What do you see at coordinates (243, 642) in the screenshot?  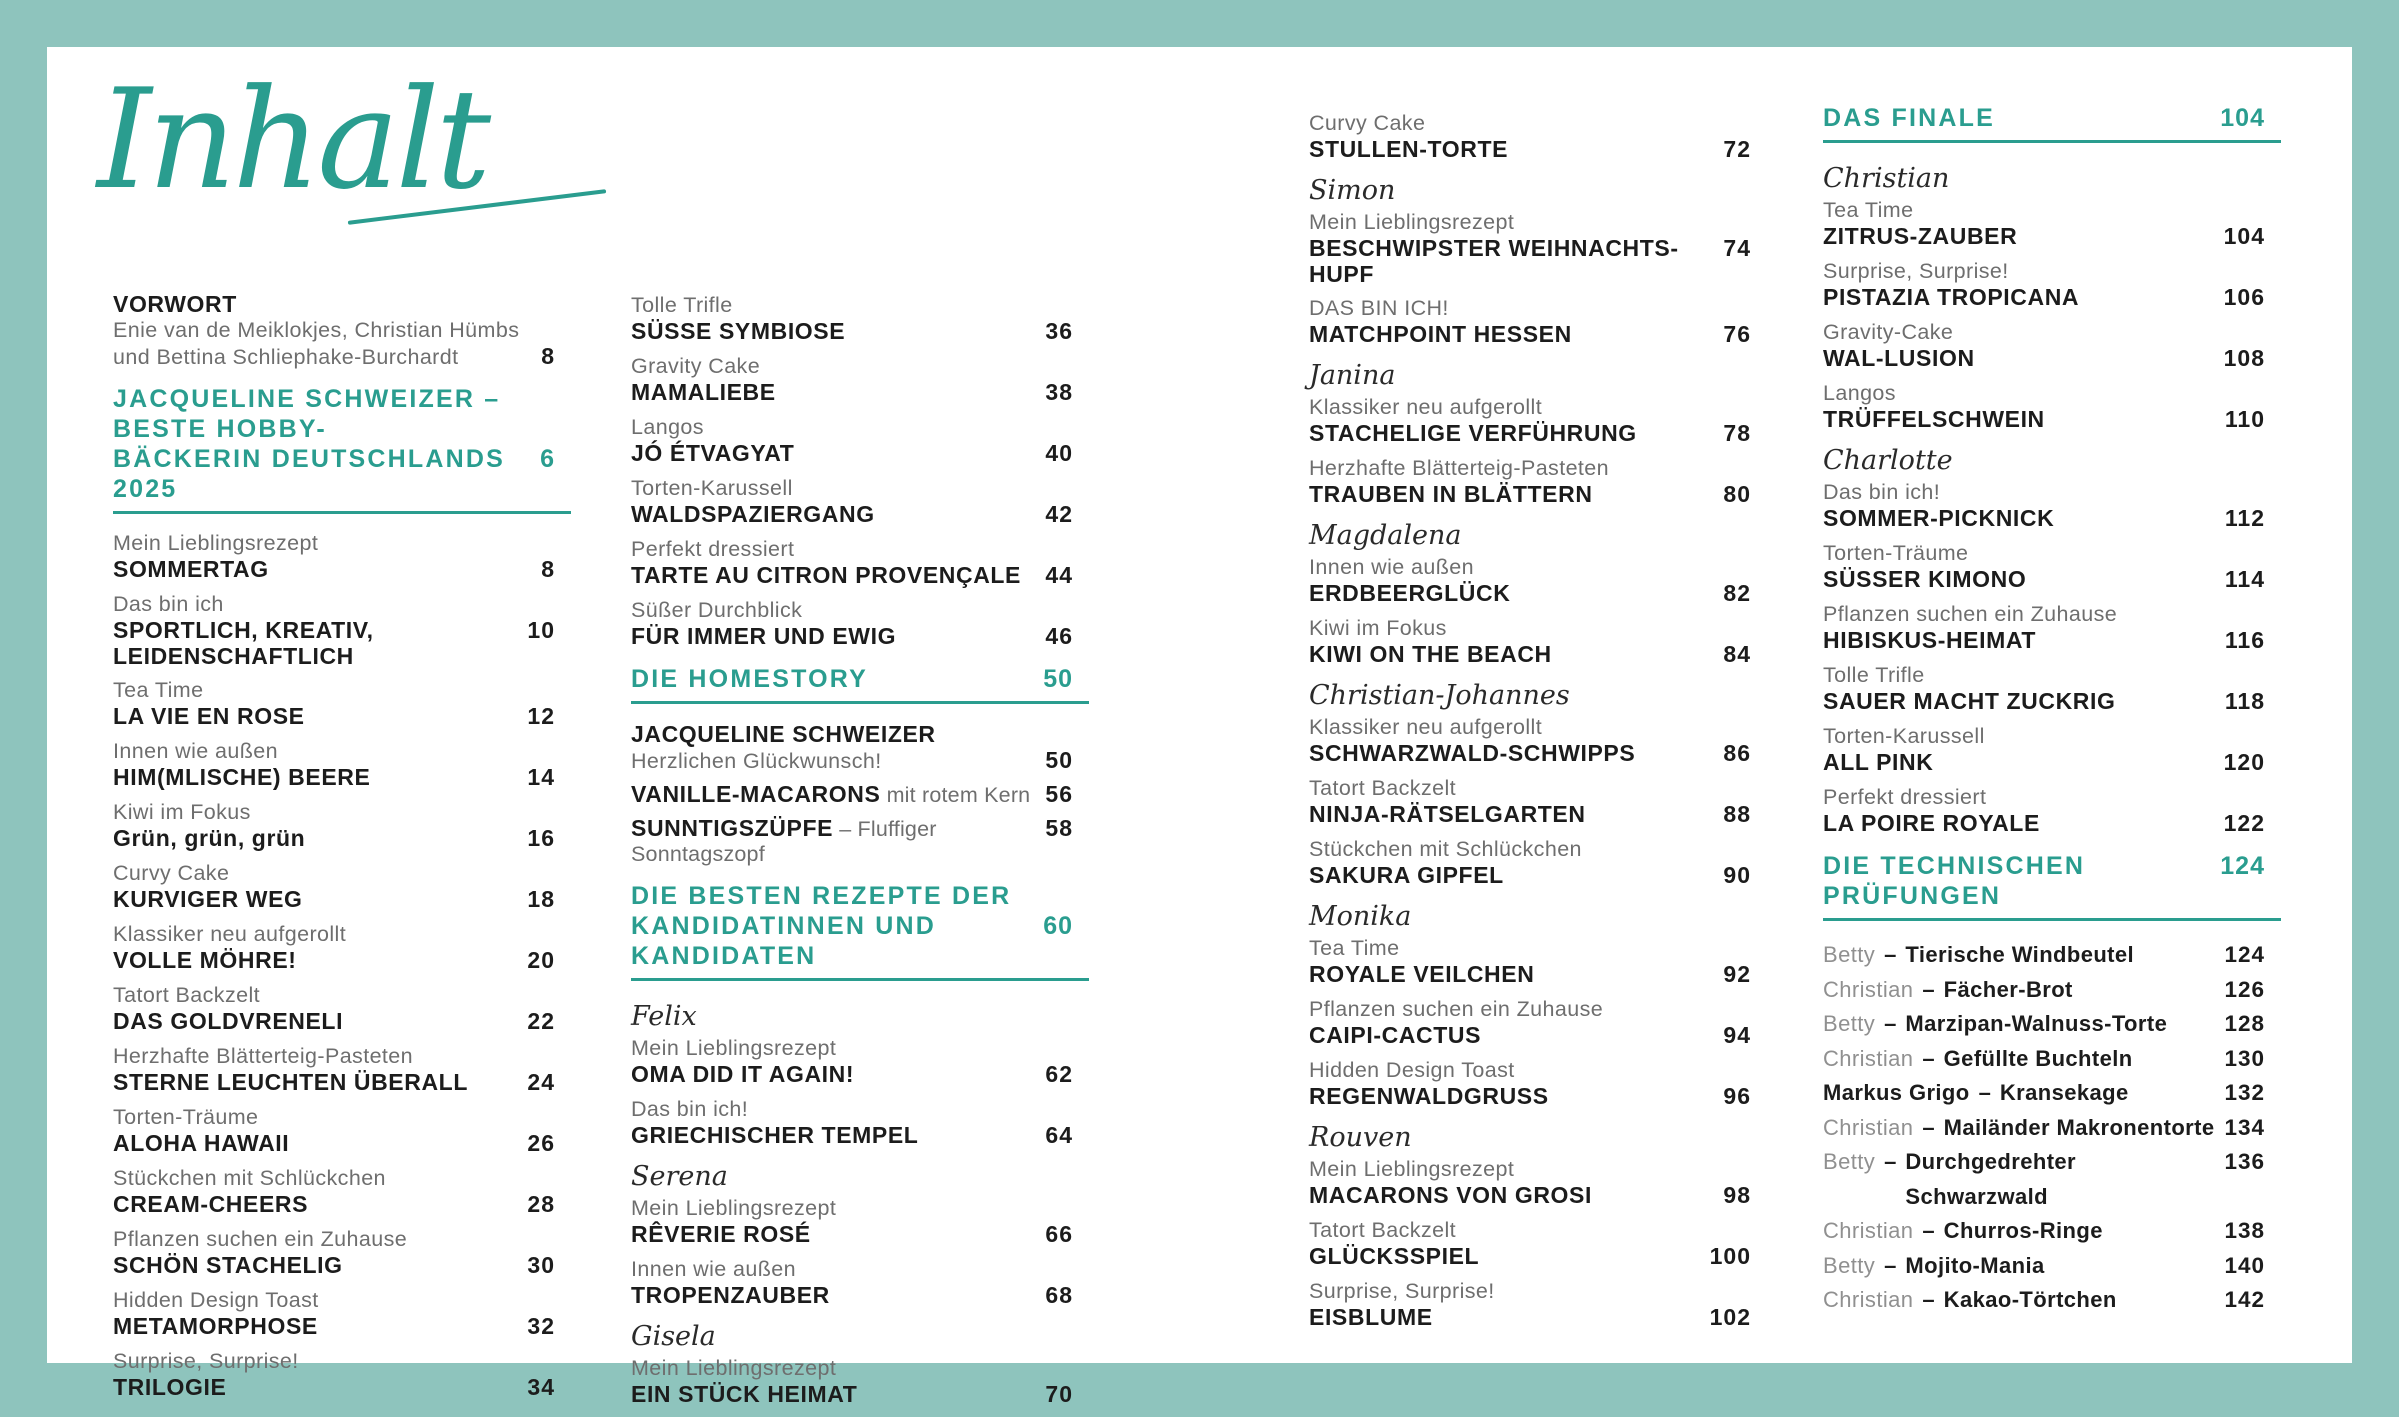 I see `entry-title: SPORTLICH, KREATIV, LEIDENSCHAFTLICH` at bounding box center [243, 642].